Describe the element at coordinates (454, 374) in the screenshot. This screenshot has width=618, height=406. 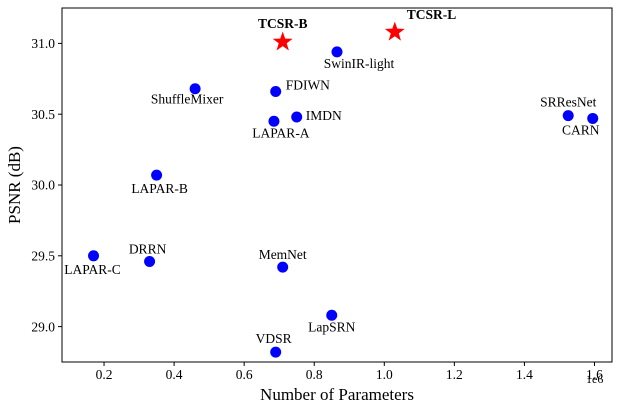
I see `x-tick-label: 1.2` at that location.